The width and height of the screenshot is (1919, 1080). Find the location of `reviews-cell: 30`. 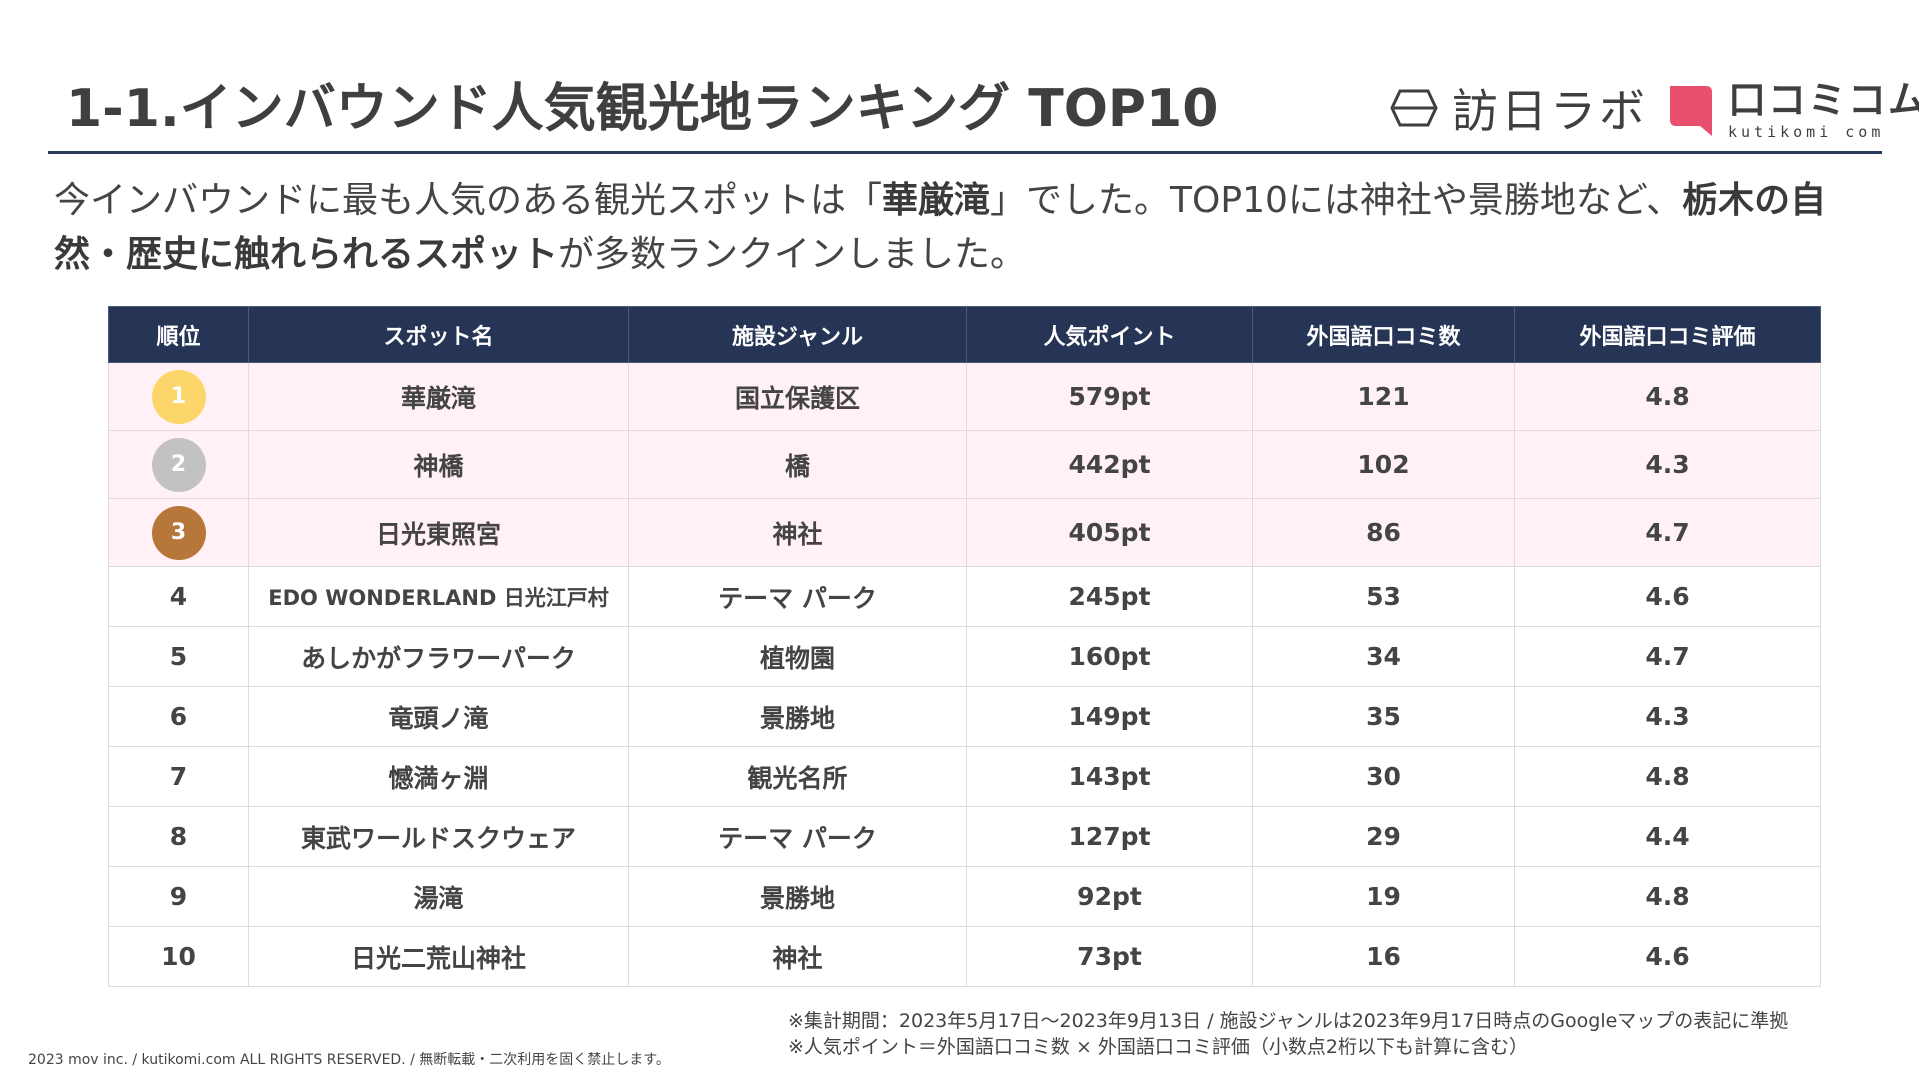

reviews-cell: 30 is located at coordinates (1383, 776).